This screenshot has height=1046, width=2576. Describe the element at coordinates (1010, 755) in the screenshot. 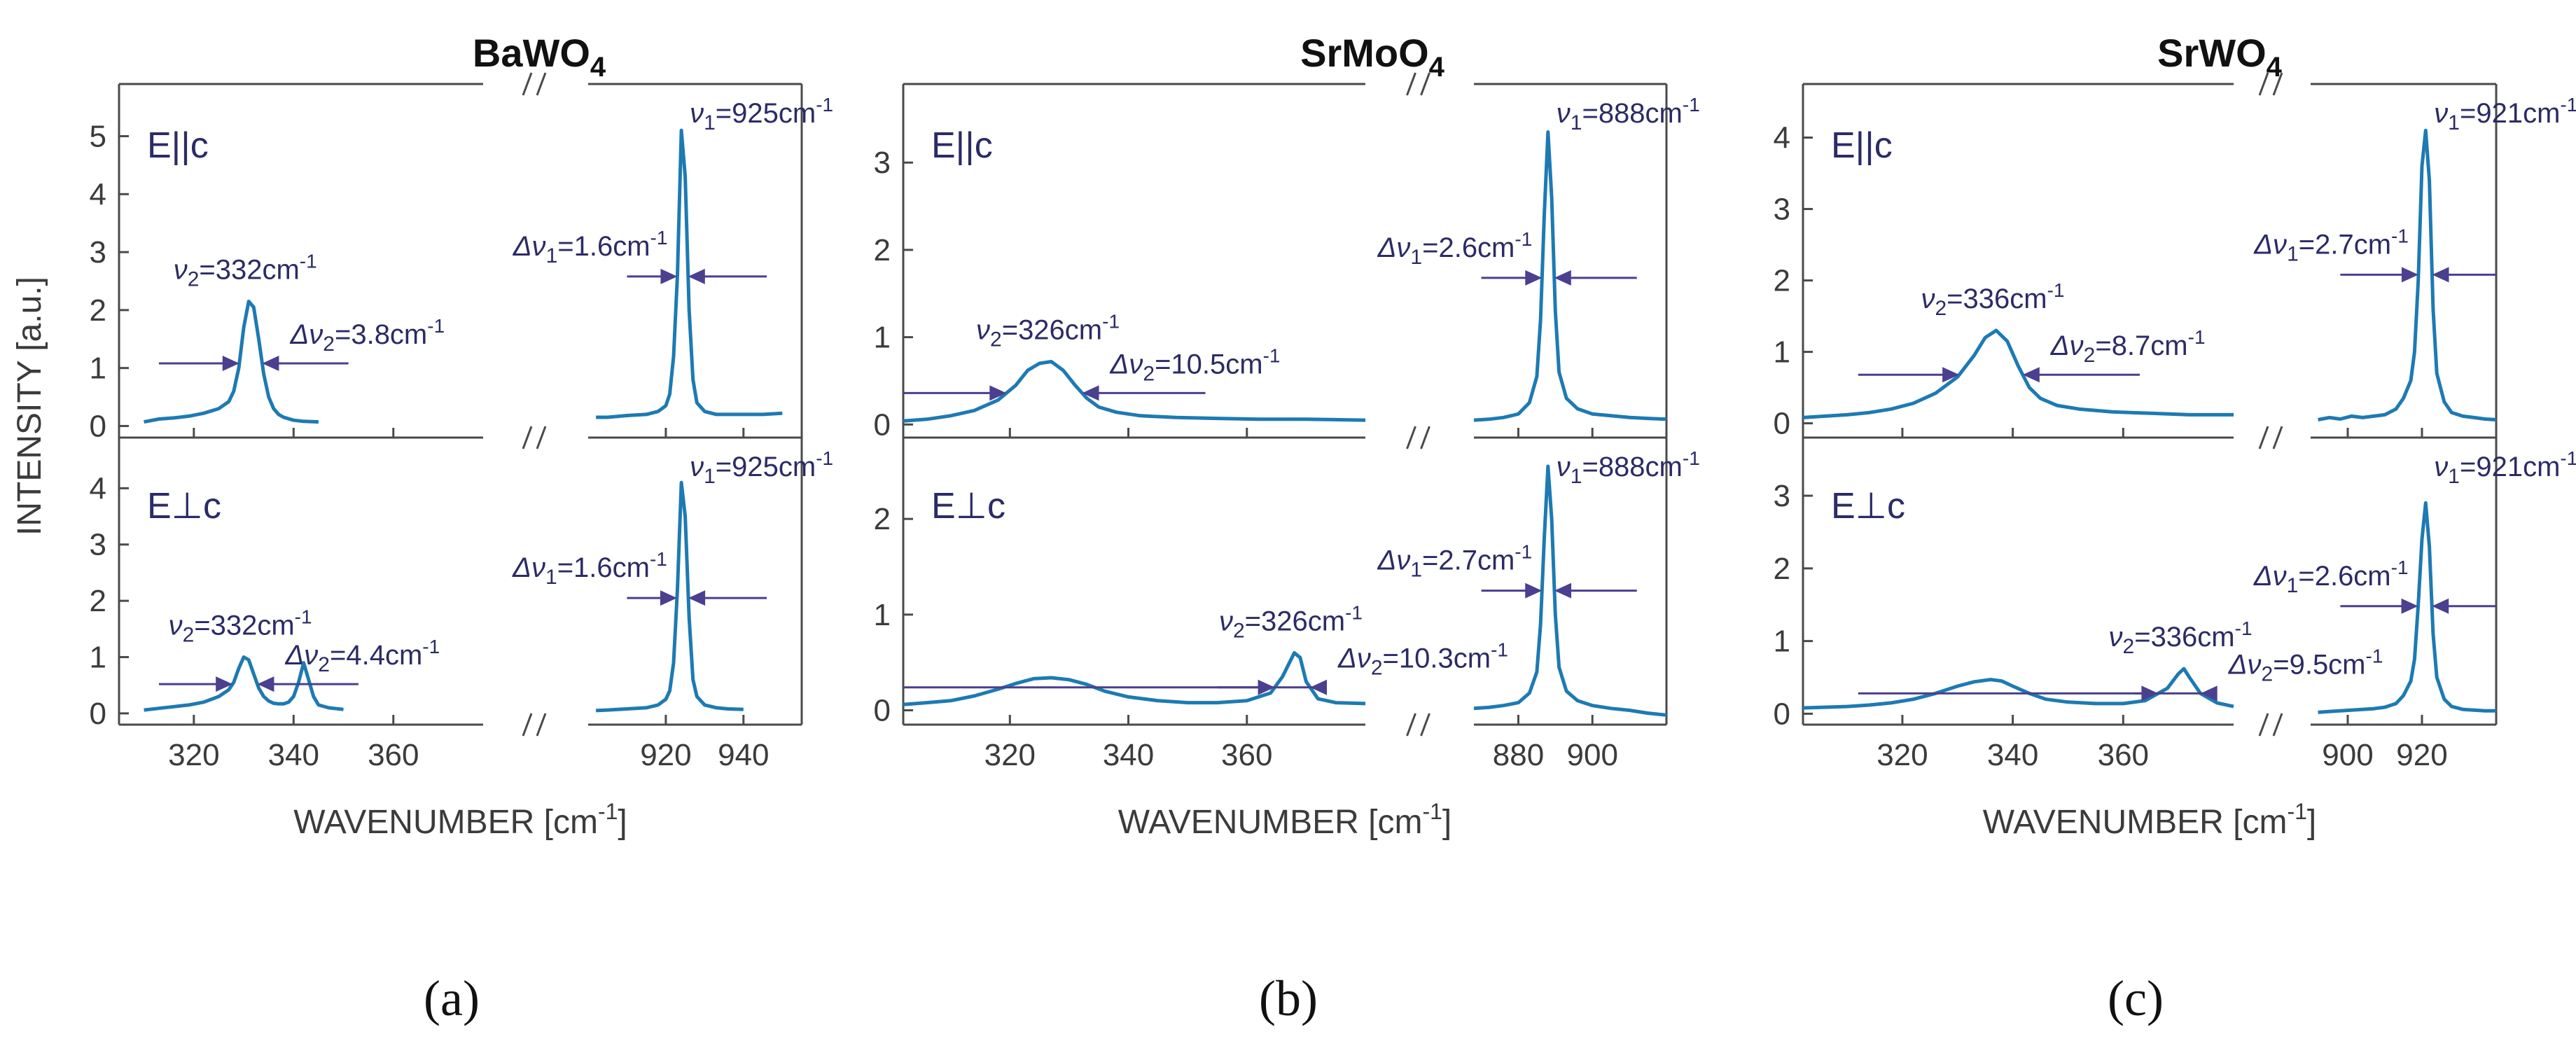

I see `x-tick-label: 320` at that location.